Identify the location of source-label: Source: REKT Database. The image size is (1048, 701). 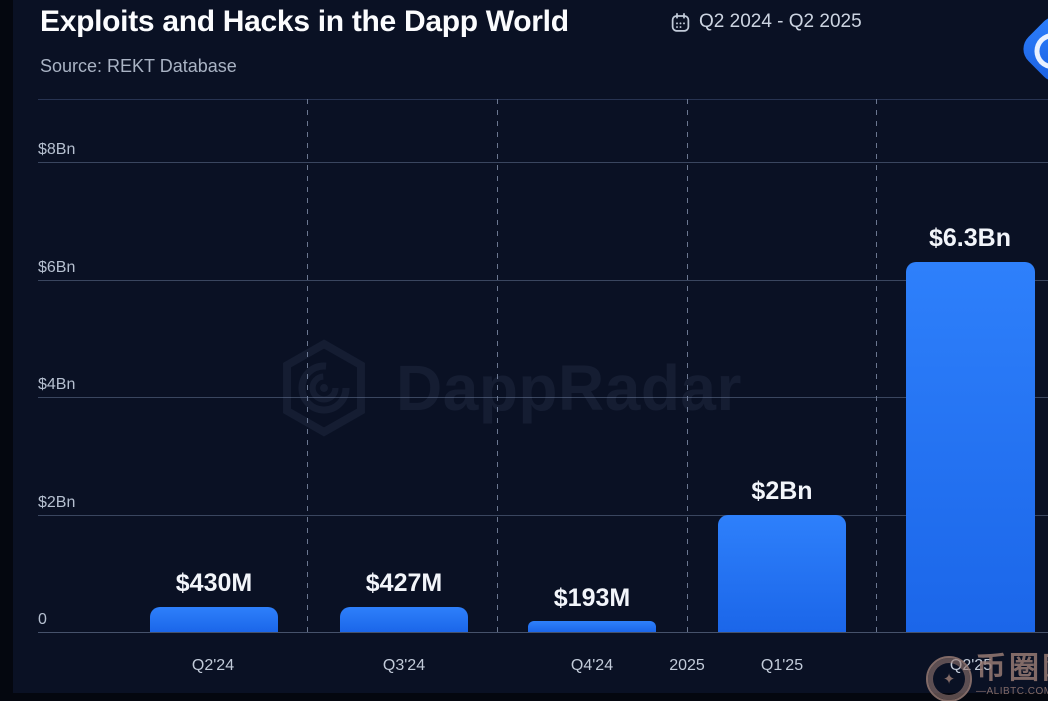
(138, 66).